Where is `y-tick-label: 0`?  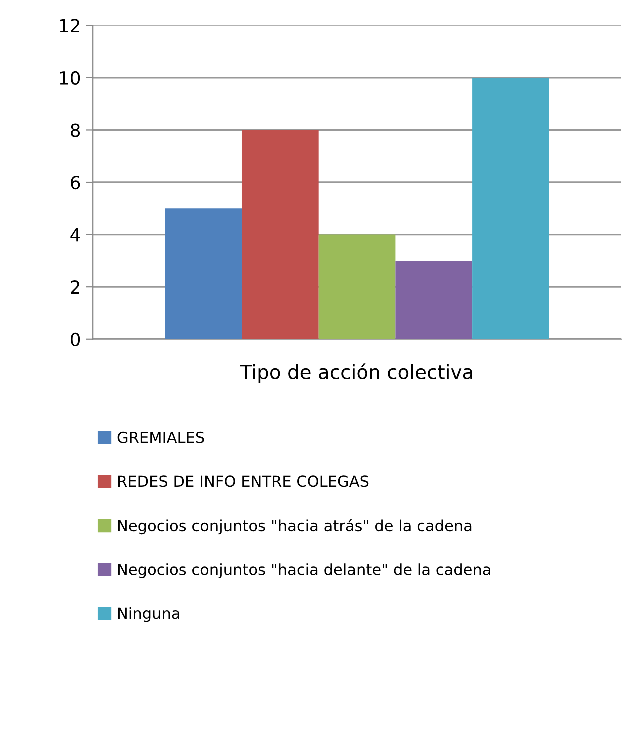 y-tick-label: 0 is located at coordinates (75, 339).